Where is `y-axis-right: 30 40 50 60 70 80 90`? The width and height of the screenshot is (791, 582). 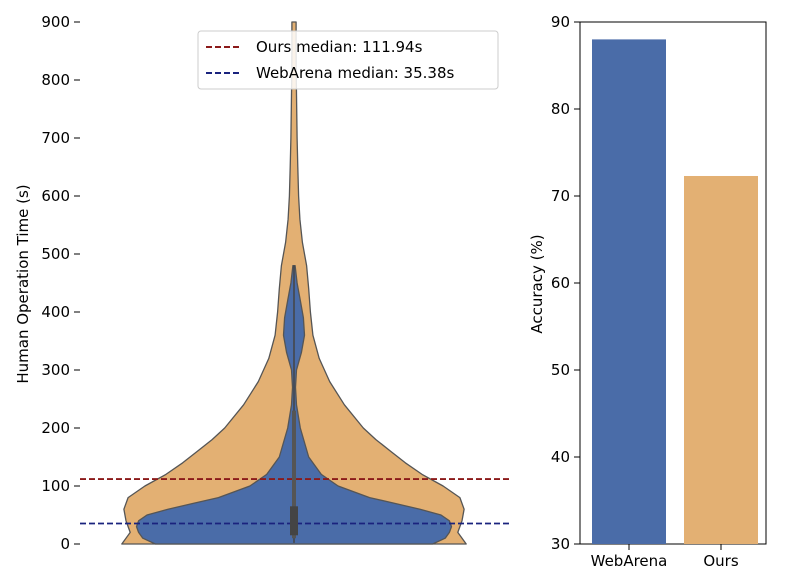
y-axis-right: 30 40 50 60 70 80 90 is located at coordinates (565, 283).